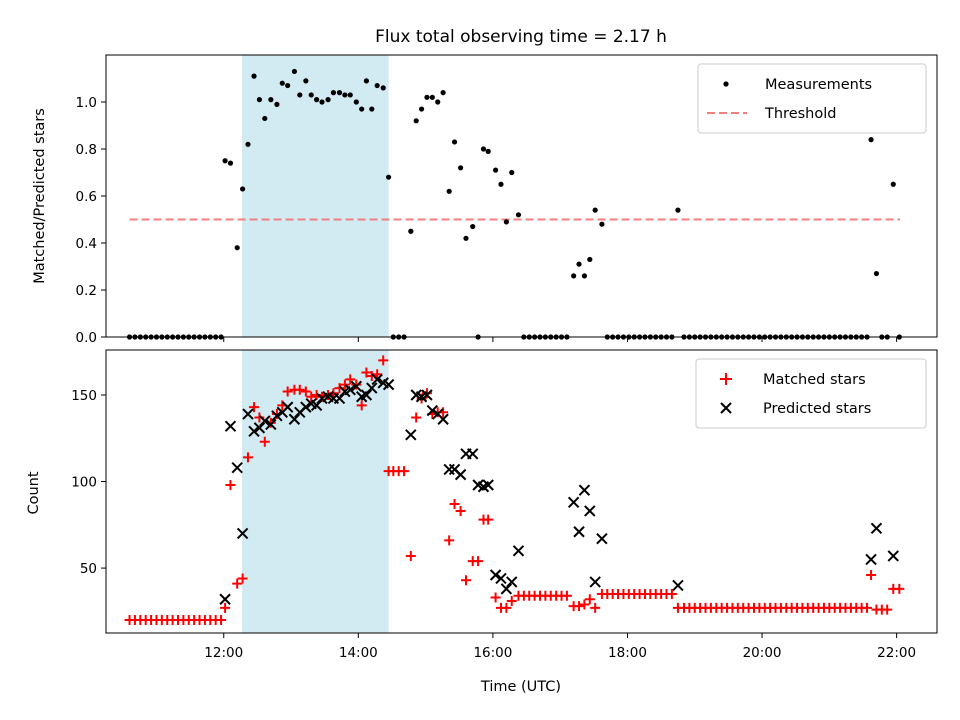 The image size is (960, 720). I want to click on legend-matched-label: Matched stars, so click(814, 380).